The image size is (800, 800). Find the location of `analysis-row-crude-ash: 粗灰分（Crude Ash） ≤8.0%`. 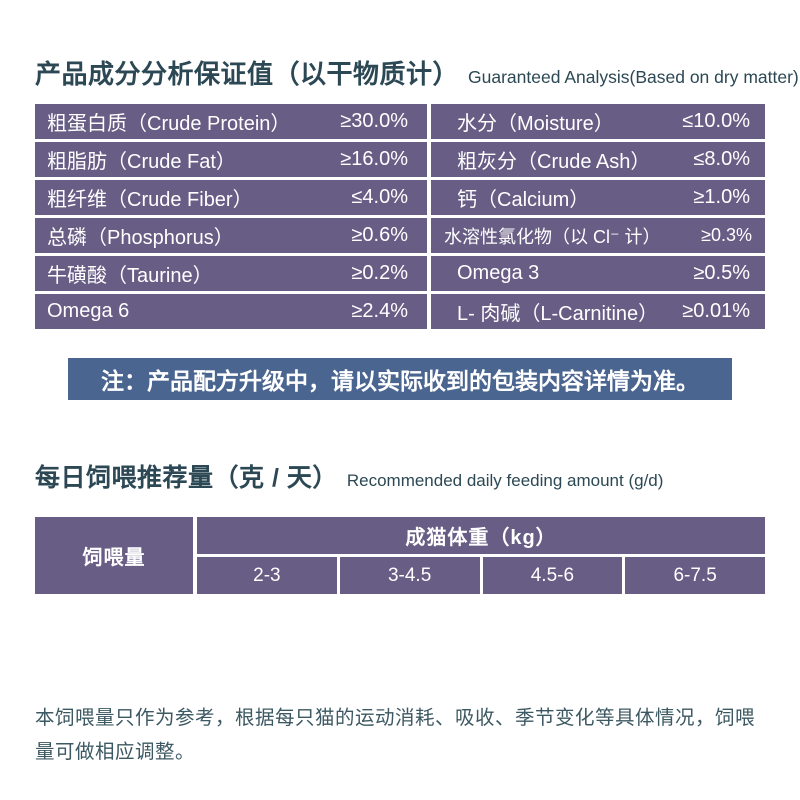

analysis-row-crude-ash: 粗灰分（Crude Ash） ≤8.0% is located at coordinates (598, 159).